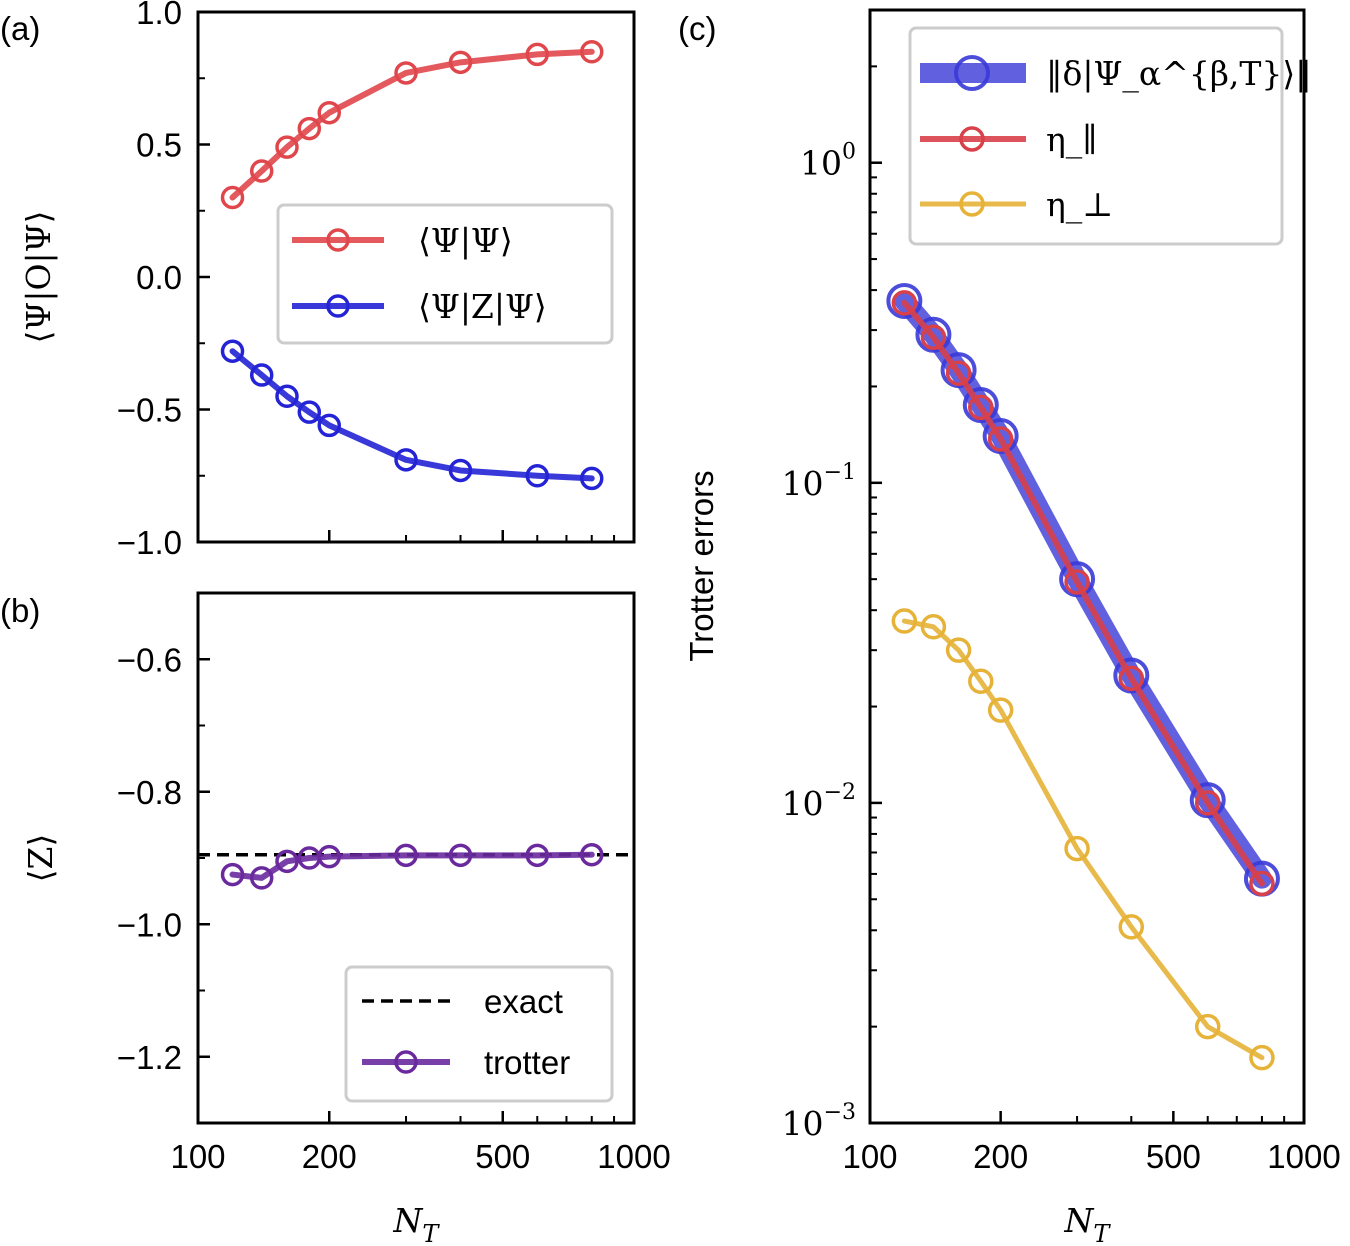 The height and width of the screenshot is (1246, 1350). I want to click on legend-label-delta-psi-norm: ‖δ|Ψ_α^{β,T}⟩‖, so click(1179, 74).